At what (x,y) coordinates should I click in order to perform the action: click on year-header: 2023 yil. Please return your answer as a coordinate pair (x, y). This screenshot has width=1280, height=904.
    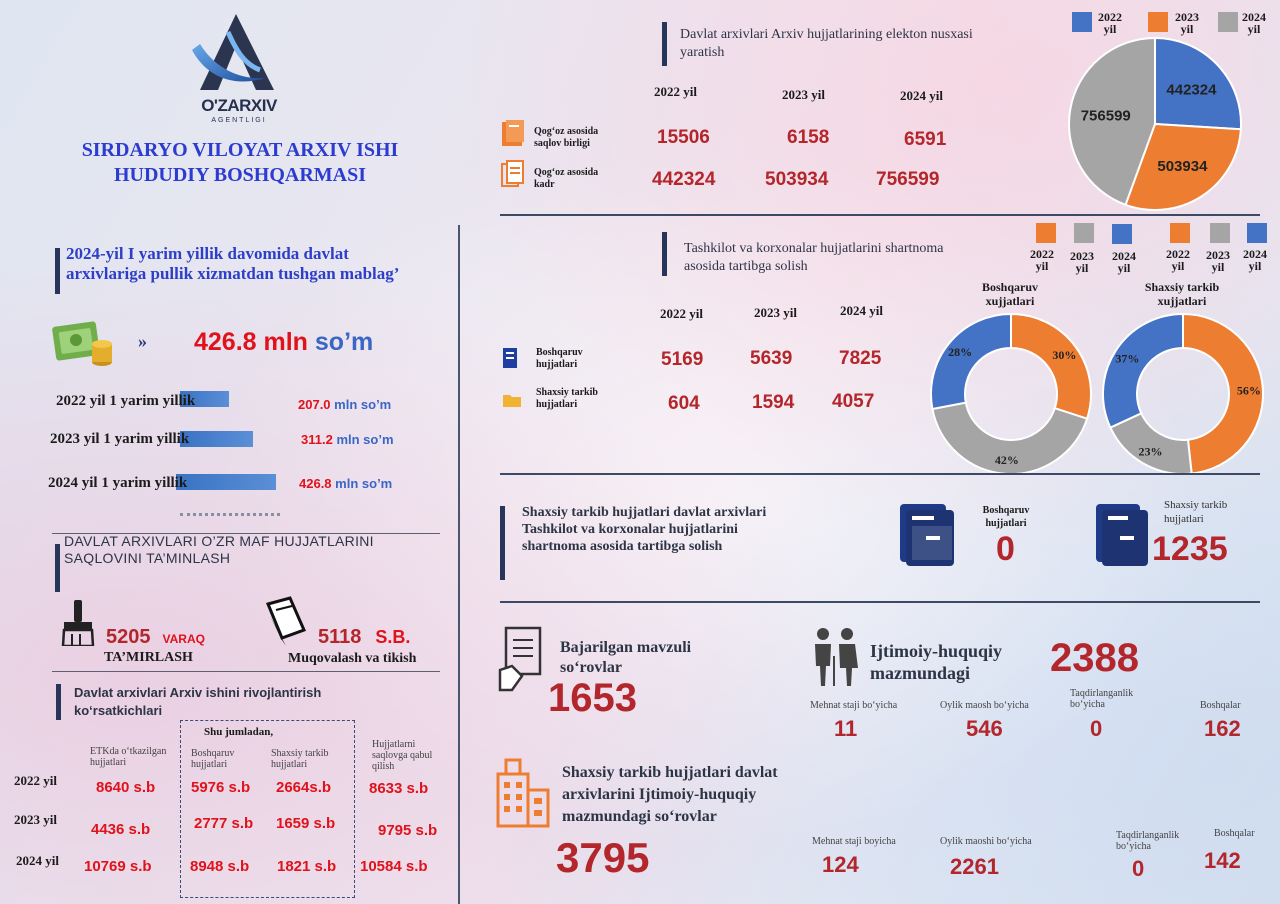
    Looking at the image, I should click on (803, 94).